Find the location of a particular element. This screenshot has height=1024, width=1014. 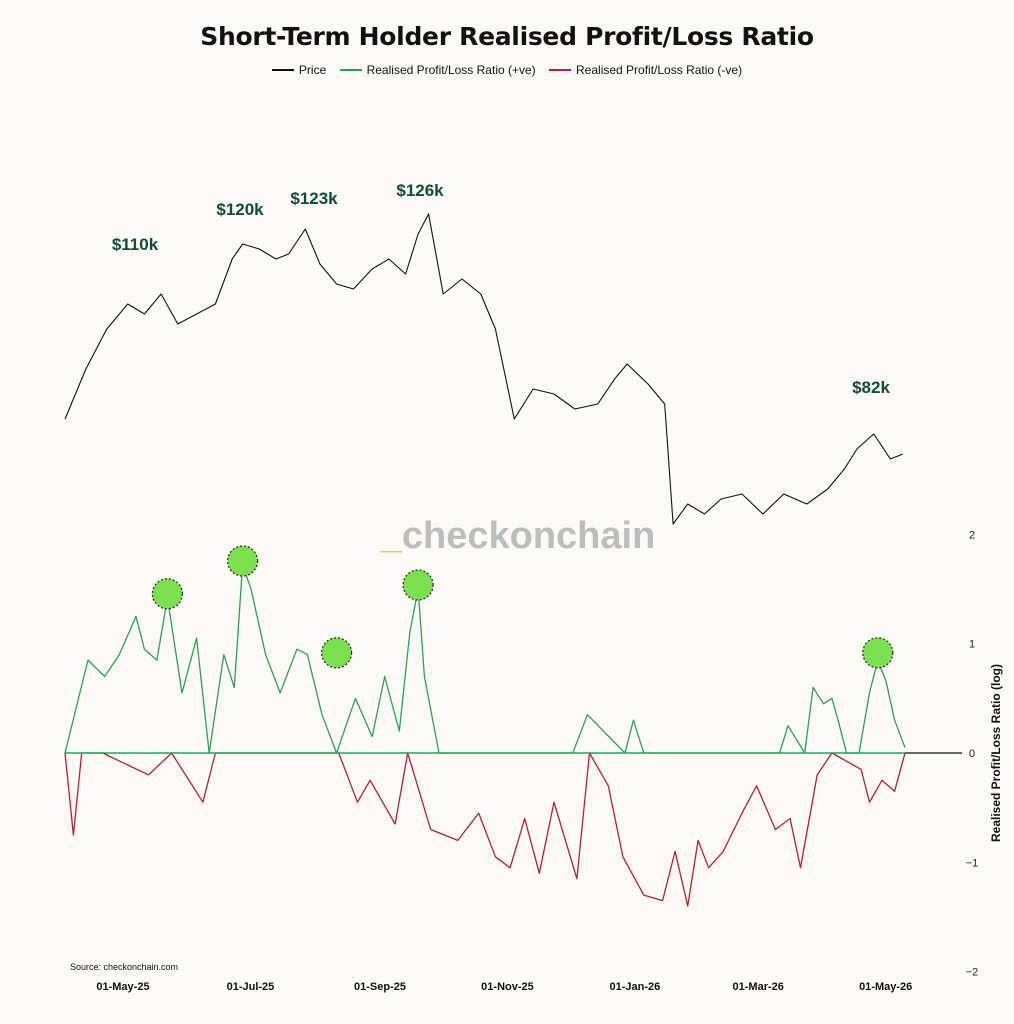

series-line-ratio-negative is located at coordinates (485, 829).